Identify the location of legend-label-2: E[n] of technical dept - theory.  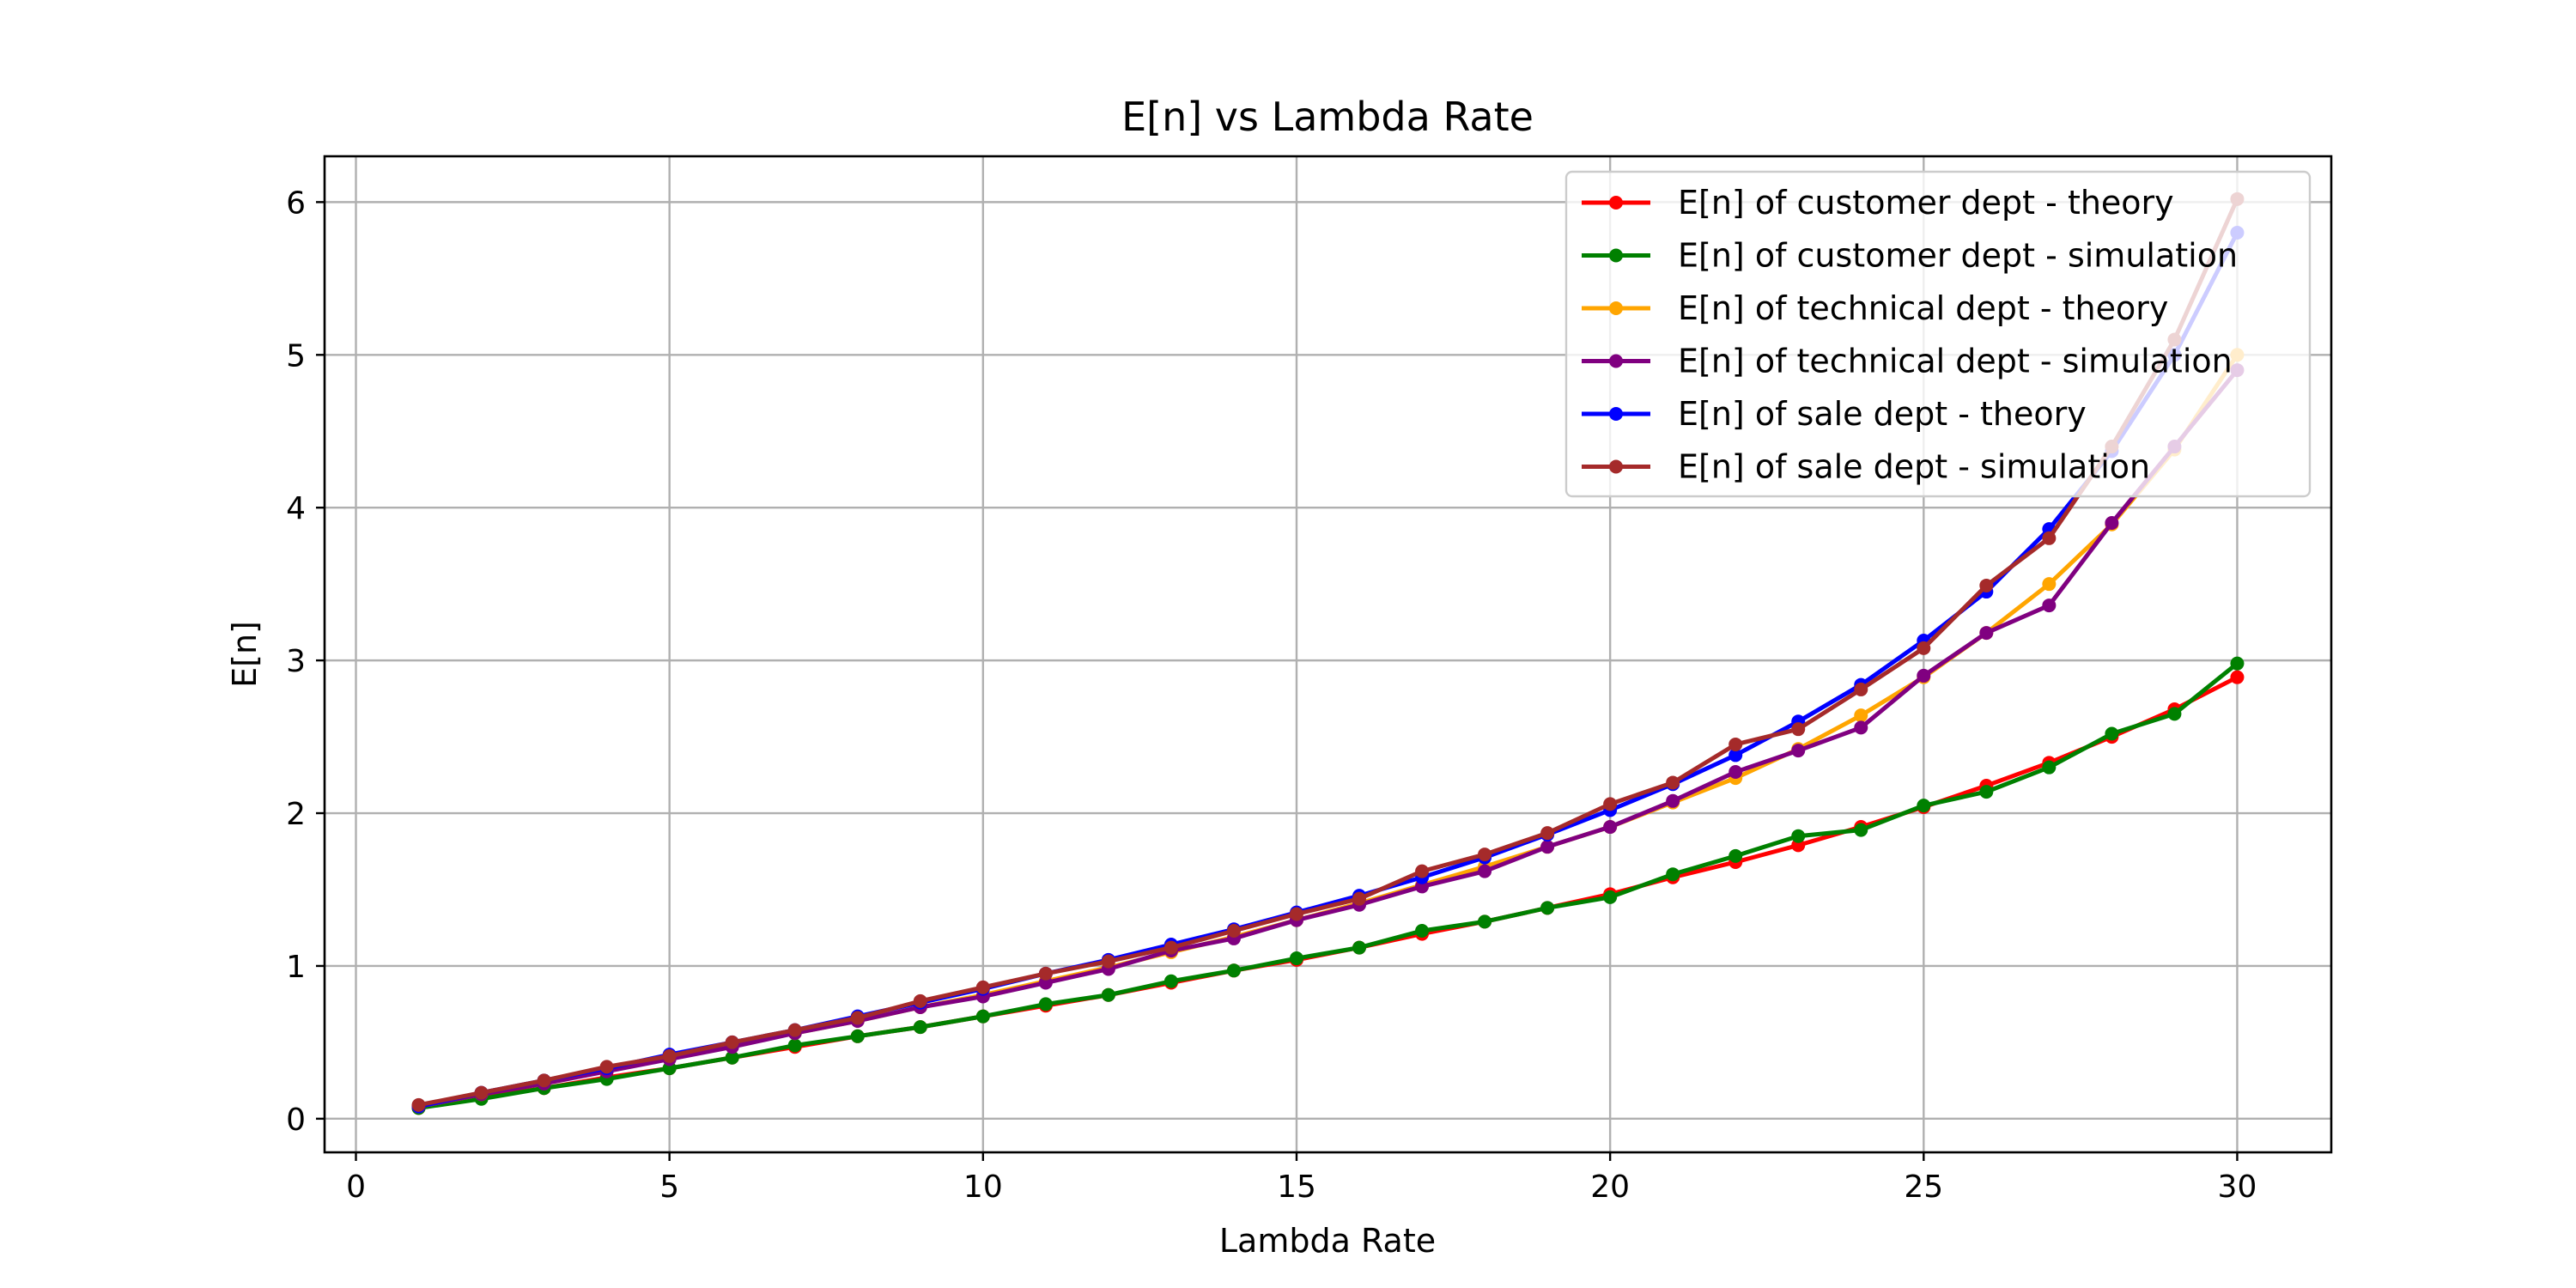
(1923, 308).